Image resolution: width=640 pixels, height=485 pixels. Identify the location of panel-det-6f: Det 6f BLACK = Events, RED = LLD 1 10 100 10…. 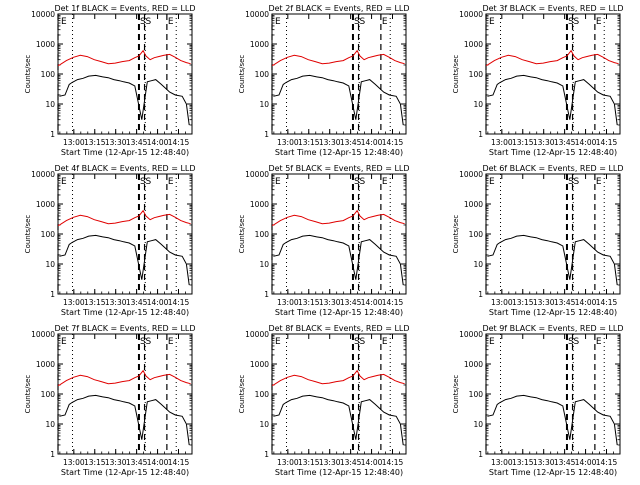
(538, 240).